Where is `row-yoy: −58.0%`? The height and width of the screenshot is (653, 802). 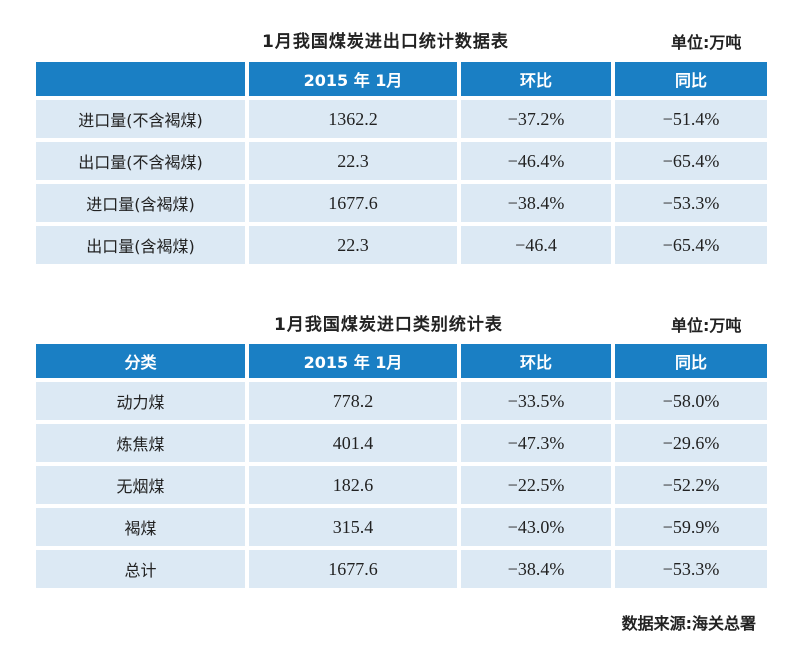 row-yoy: −58.0% is located at coordinates (691, 401).